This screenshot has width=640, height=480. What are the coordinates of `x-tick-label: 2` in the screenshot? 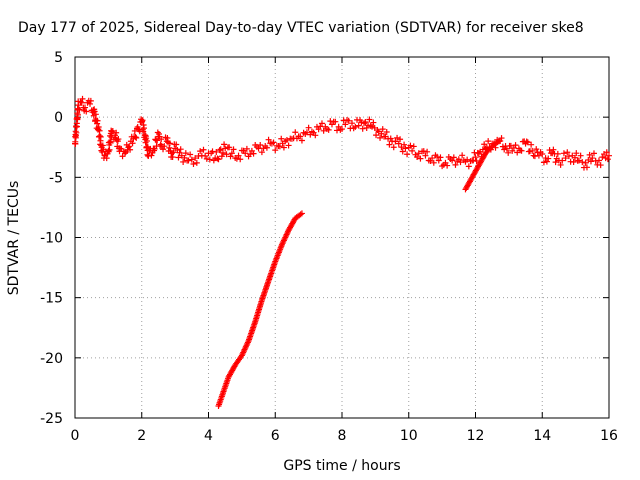 It's located at (141, 436).